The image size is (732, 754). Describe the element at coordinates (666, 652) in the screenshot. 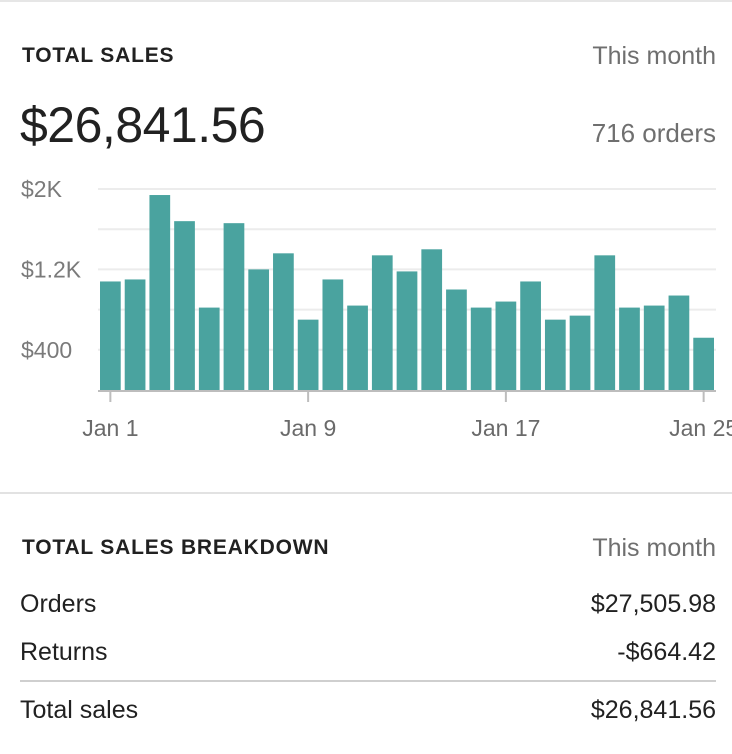

I see `returns-value: -$664.42` at that location.